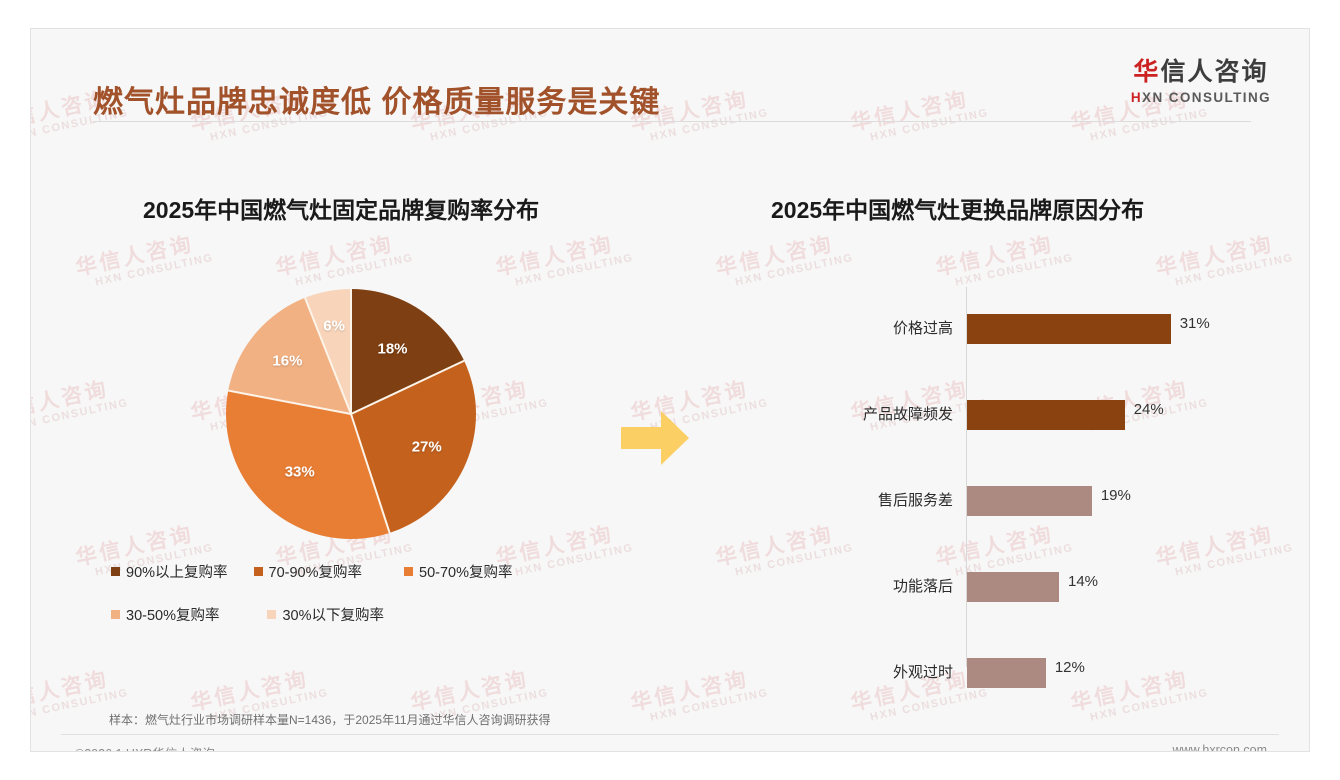 The height and width of the screenshot is (780, 1340). I want to click on logo-cn-highlight: 华, so click(1147, 72).